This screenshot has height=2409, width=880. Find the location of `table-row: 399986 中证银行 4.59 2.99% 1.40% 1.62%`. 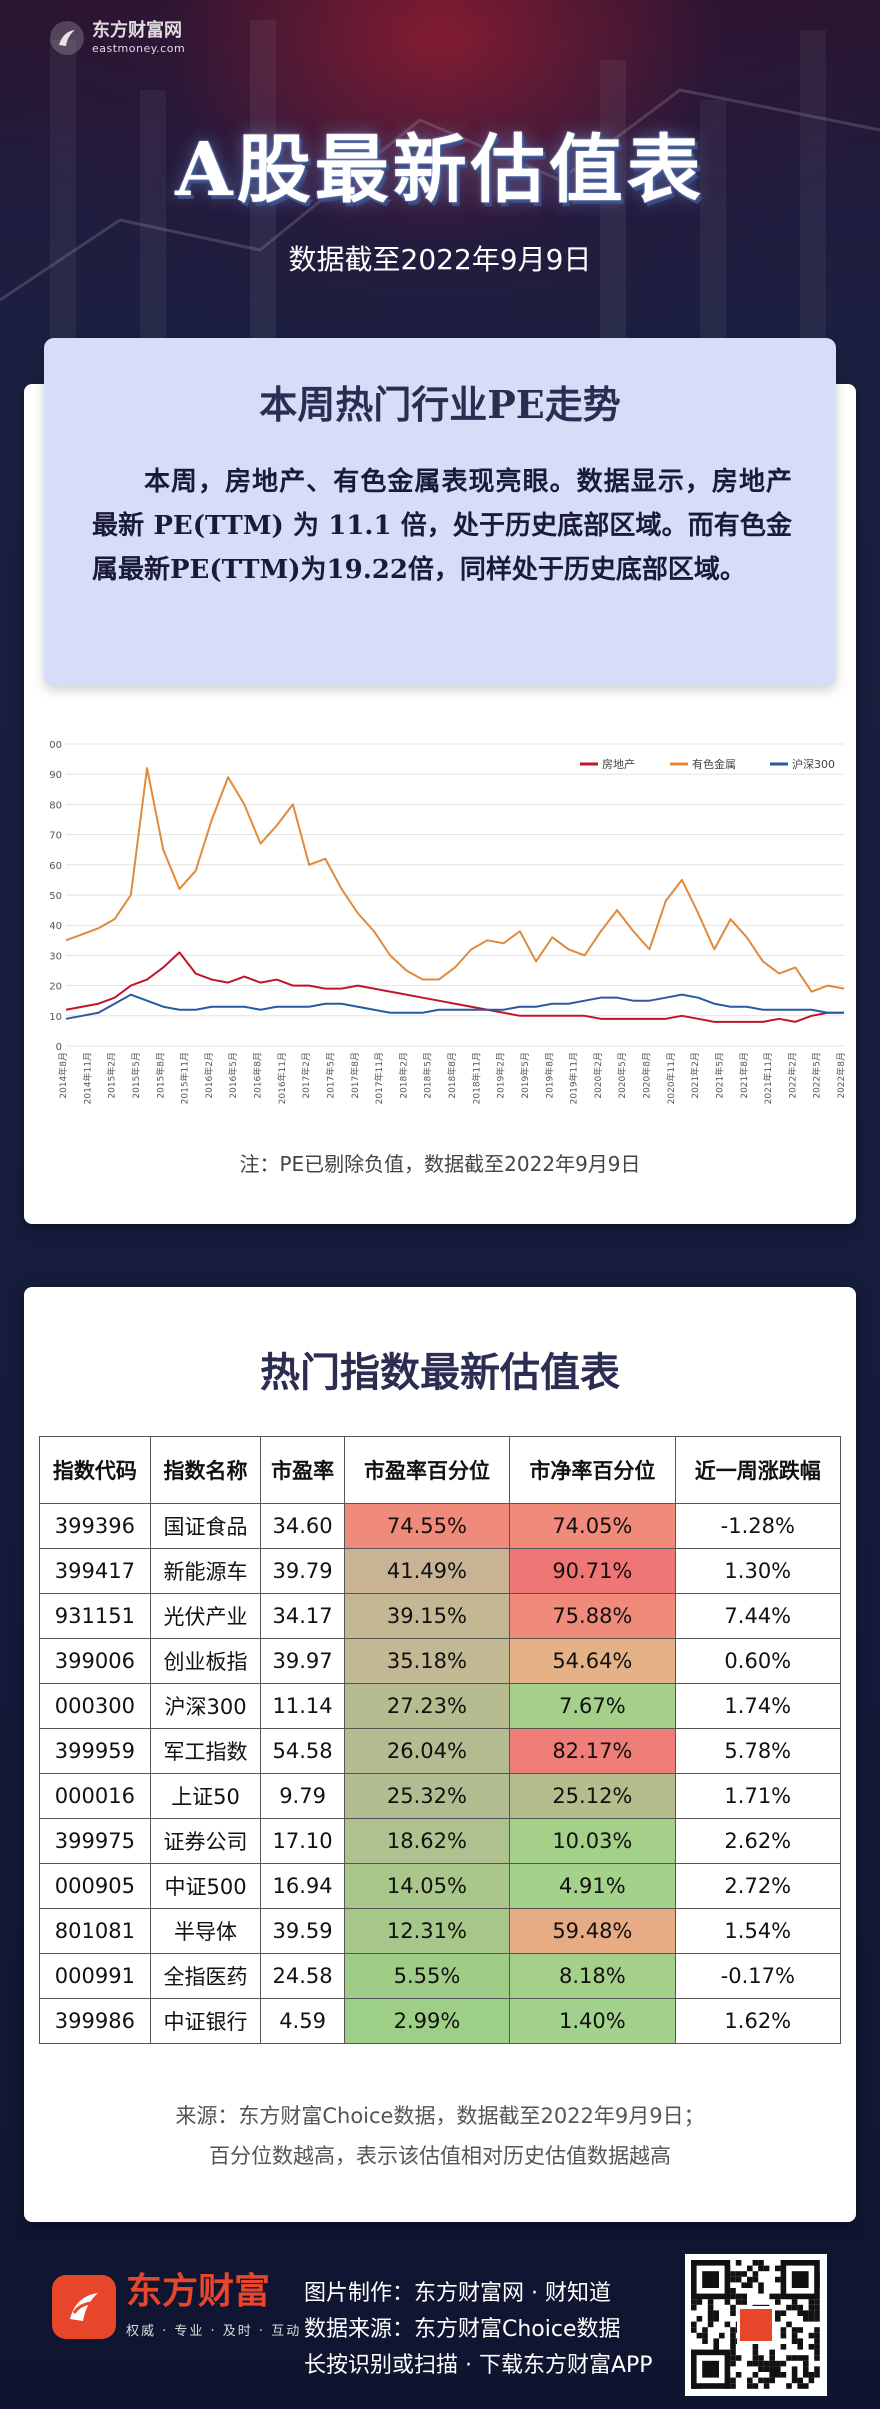

table-row: 399986 中证银行 4.59 2.99% 1.40% 1.62% is located at coordinates (440, 2021).